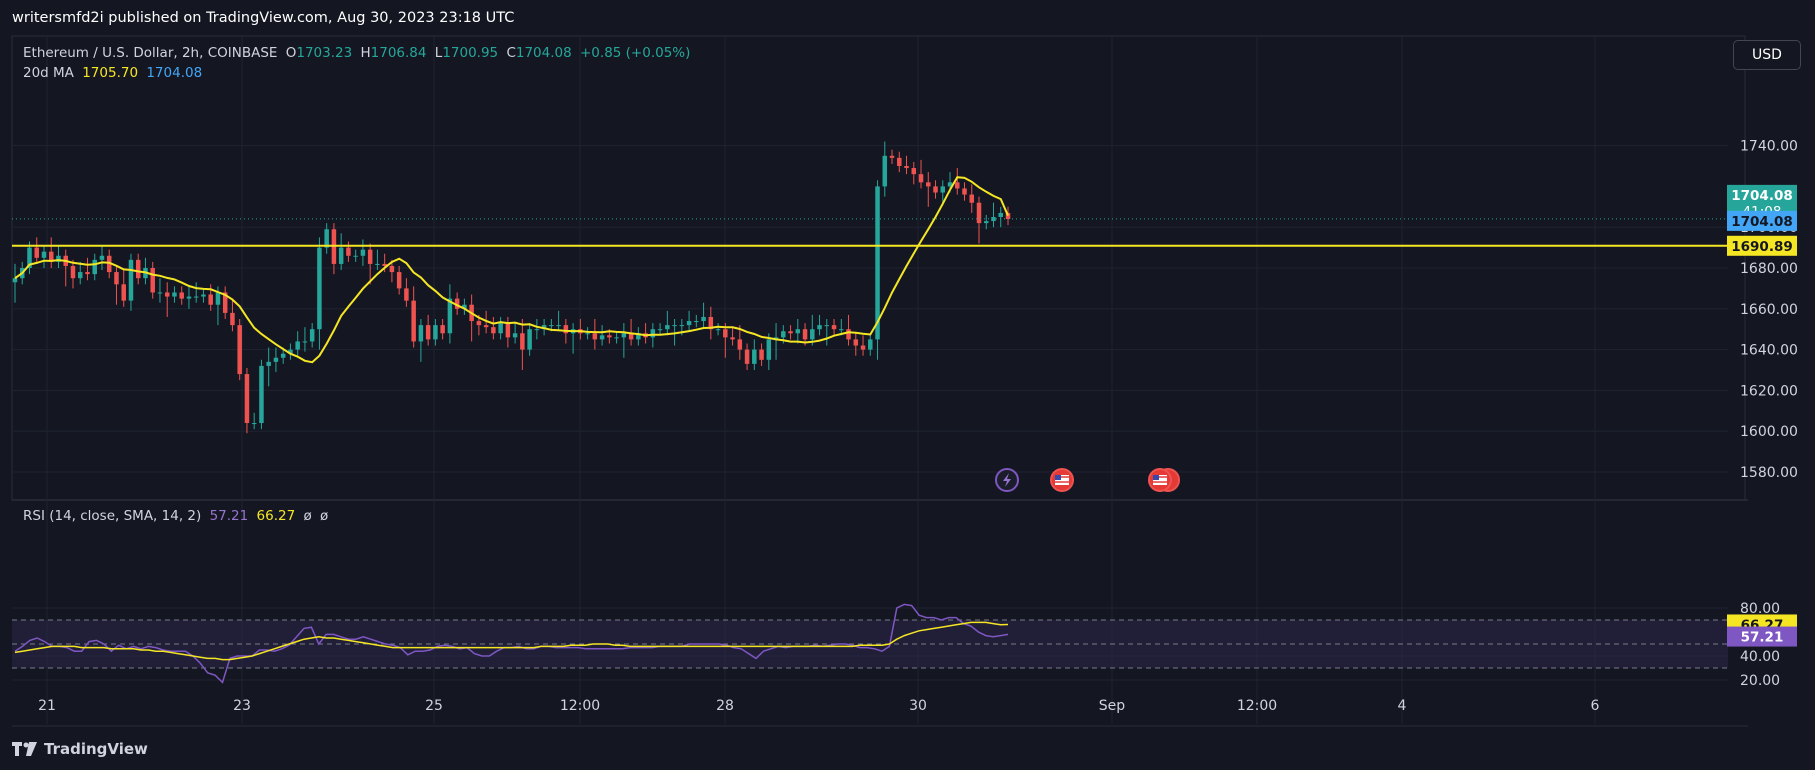 The height and width of the screenshot is (770, 1815). I want to click on last-price-label: 1704.08, so click(1762, 196).